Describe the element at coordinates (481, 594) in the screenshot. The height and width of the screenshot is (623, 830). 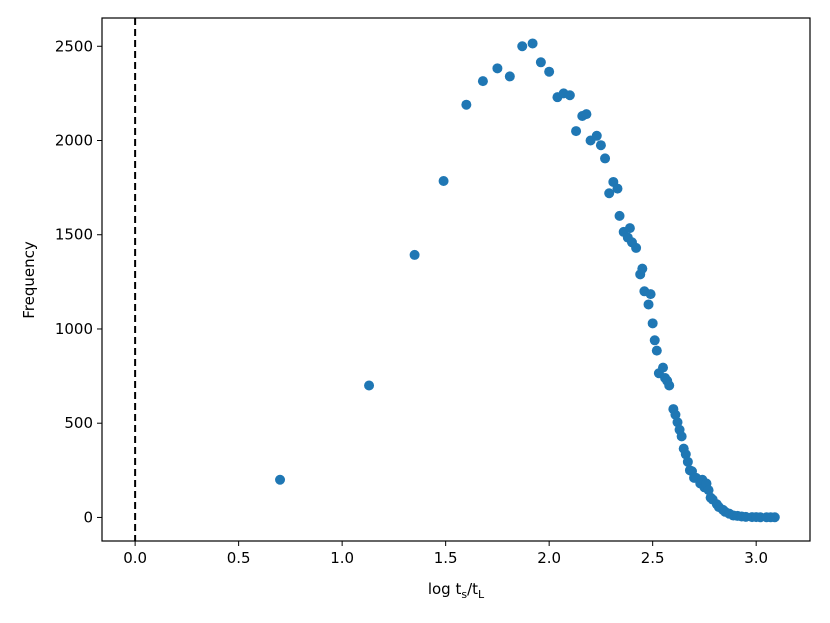
I see `x-label-sub: L` at that location.